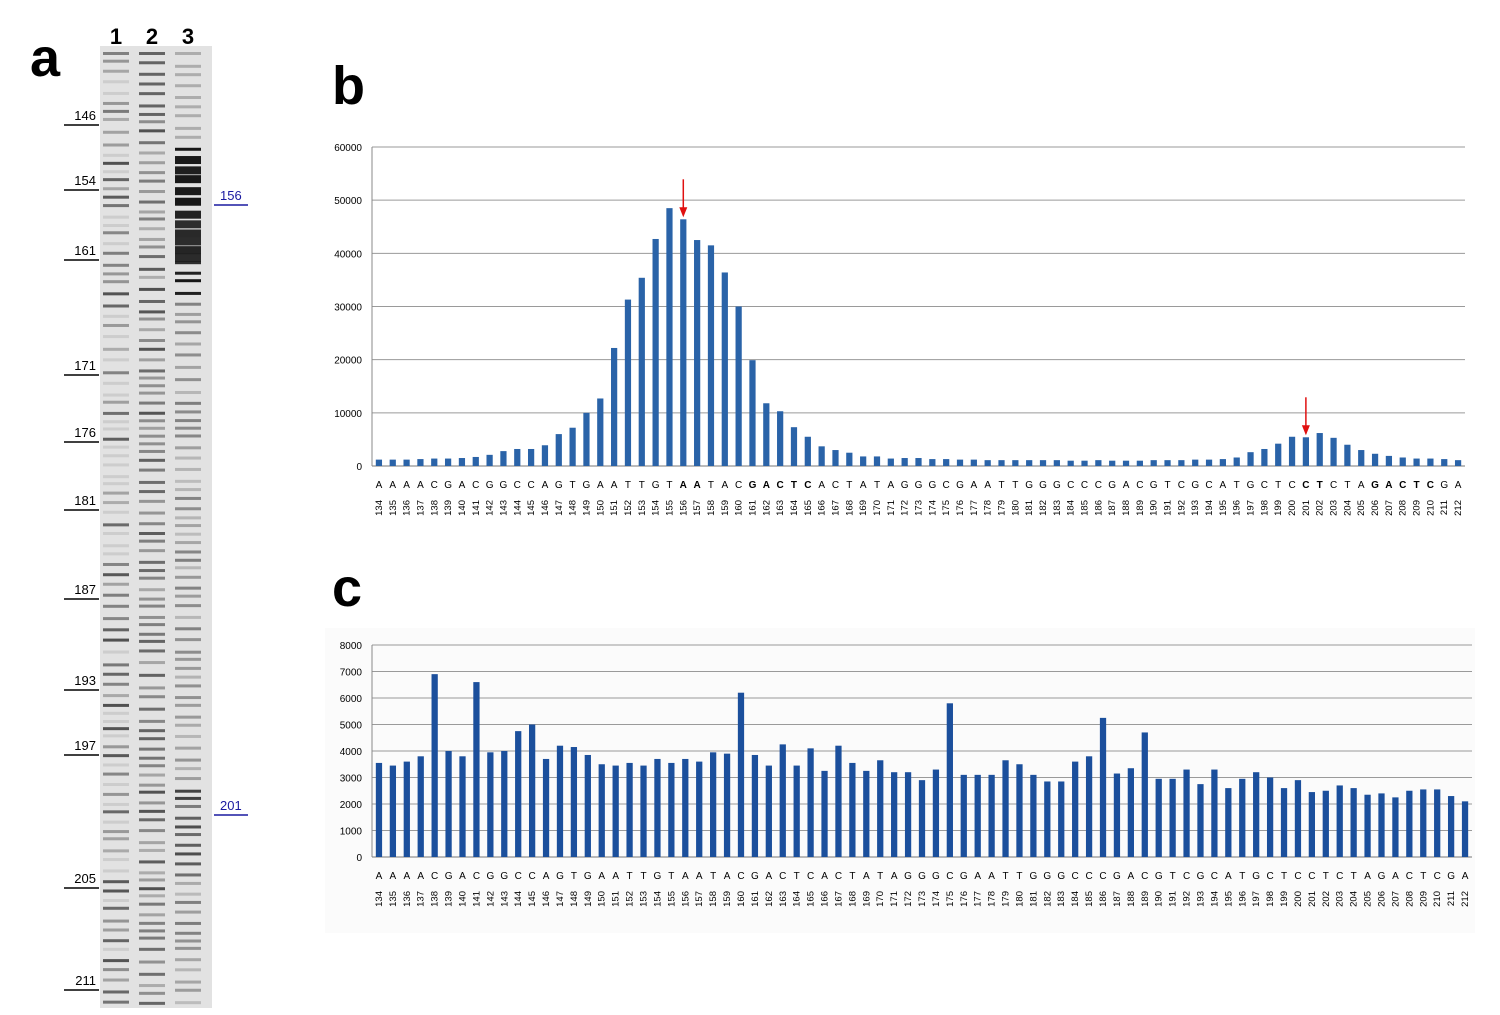 This screenshot has width=1500, height=1015. What do you see at coordinates (448, 508) in the screenshot?
I see `x-tick-label: 139` at bounding box center [448, 508].